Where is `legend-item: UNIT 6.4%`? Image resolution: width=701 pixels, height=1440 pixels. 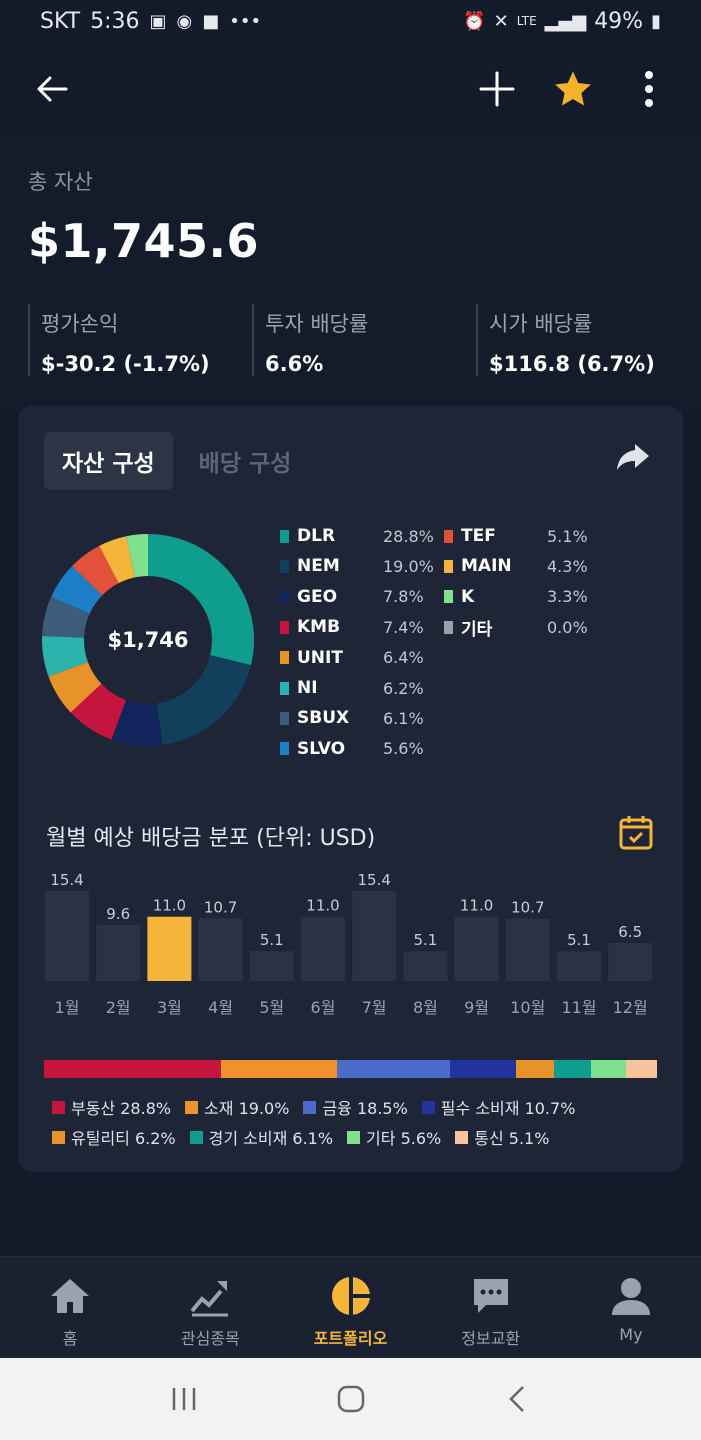
legend-item: UNIT 6.4% is located at coordinates (352, 658).